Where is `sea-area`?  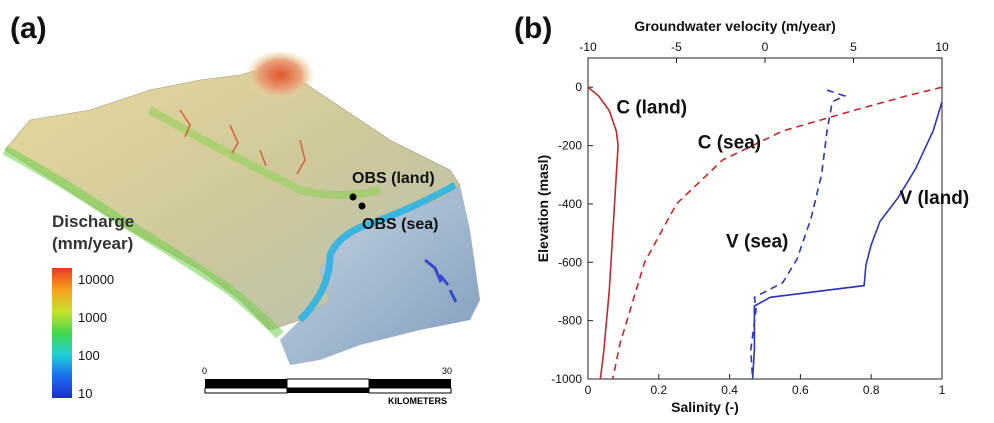
sea-area is located at coordinates (380, 275).